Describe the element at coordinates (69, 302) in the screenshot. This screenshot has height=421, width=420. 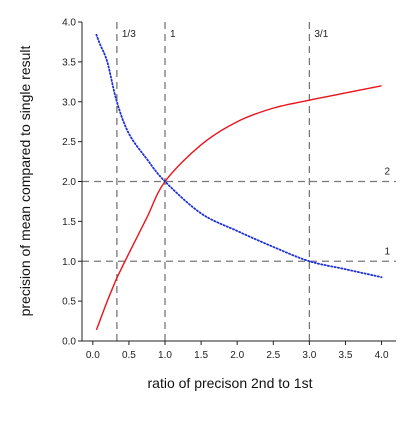
I see `y-tick-label: 0.5` at that location.